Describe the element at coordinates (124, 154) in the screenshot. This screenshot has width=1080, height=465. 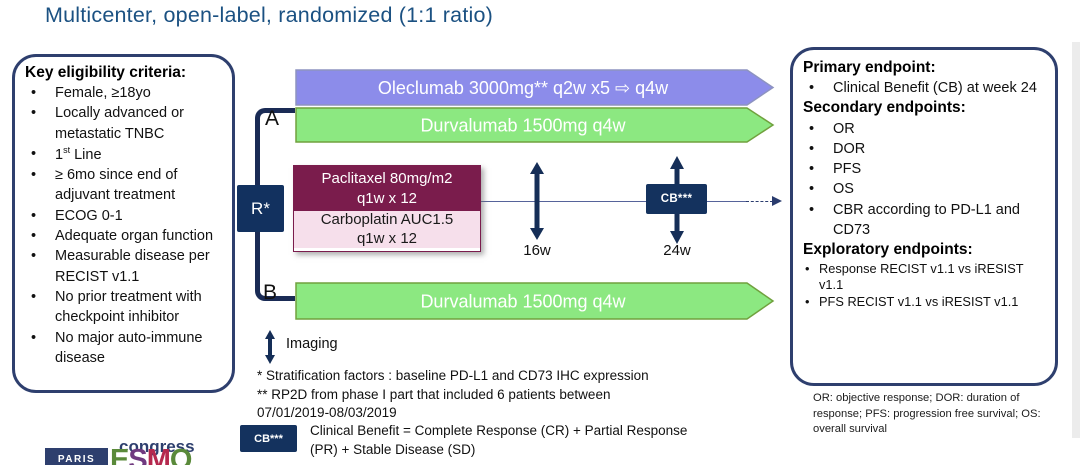
I see `list-item: 1st Line` at that location.